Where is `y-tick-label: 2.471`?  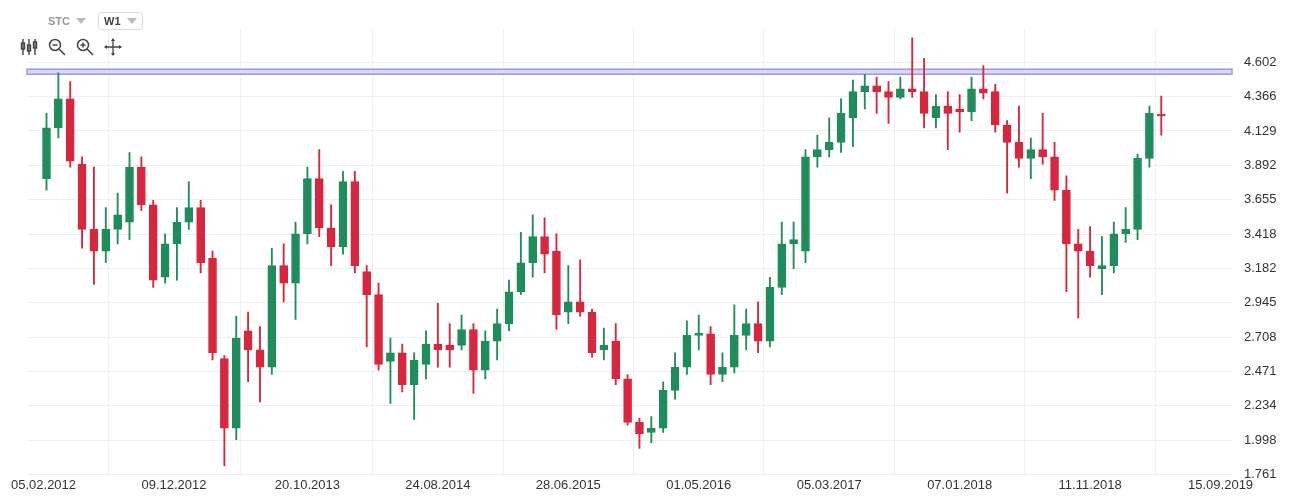 y-tick-label: 2.471 is located at coordinates (1260, 370).